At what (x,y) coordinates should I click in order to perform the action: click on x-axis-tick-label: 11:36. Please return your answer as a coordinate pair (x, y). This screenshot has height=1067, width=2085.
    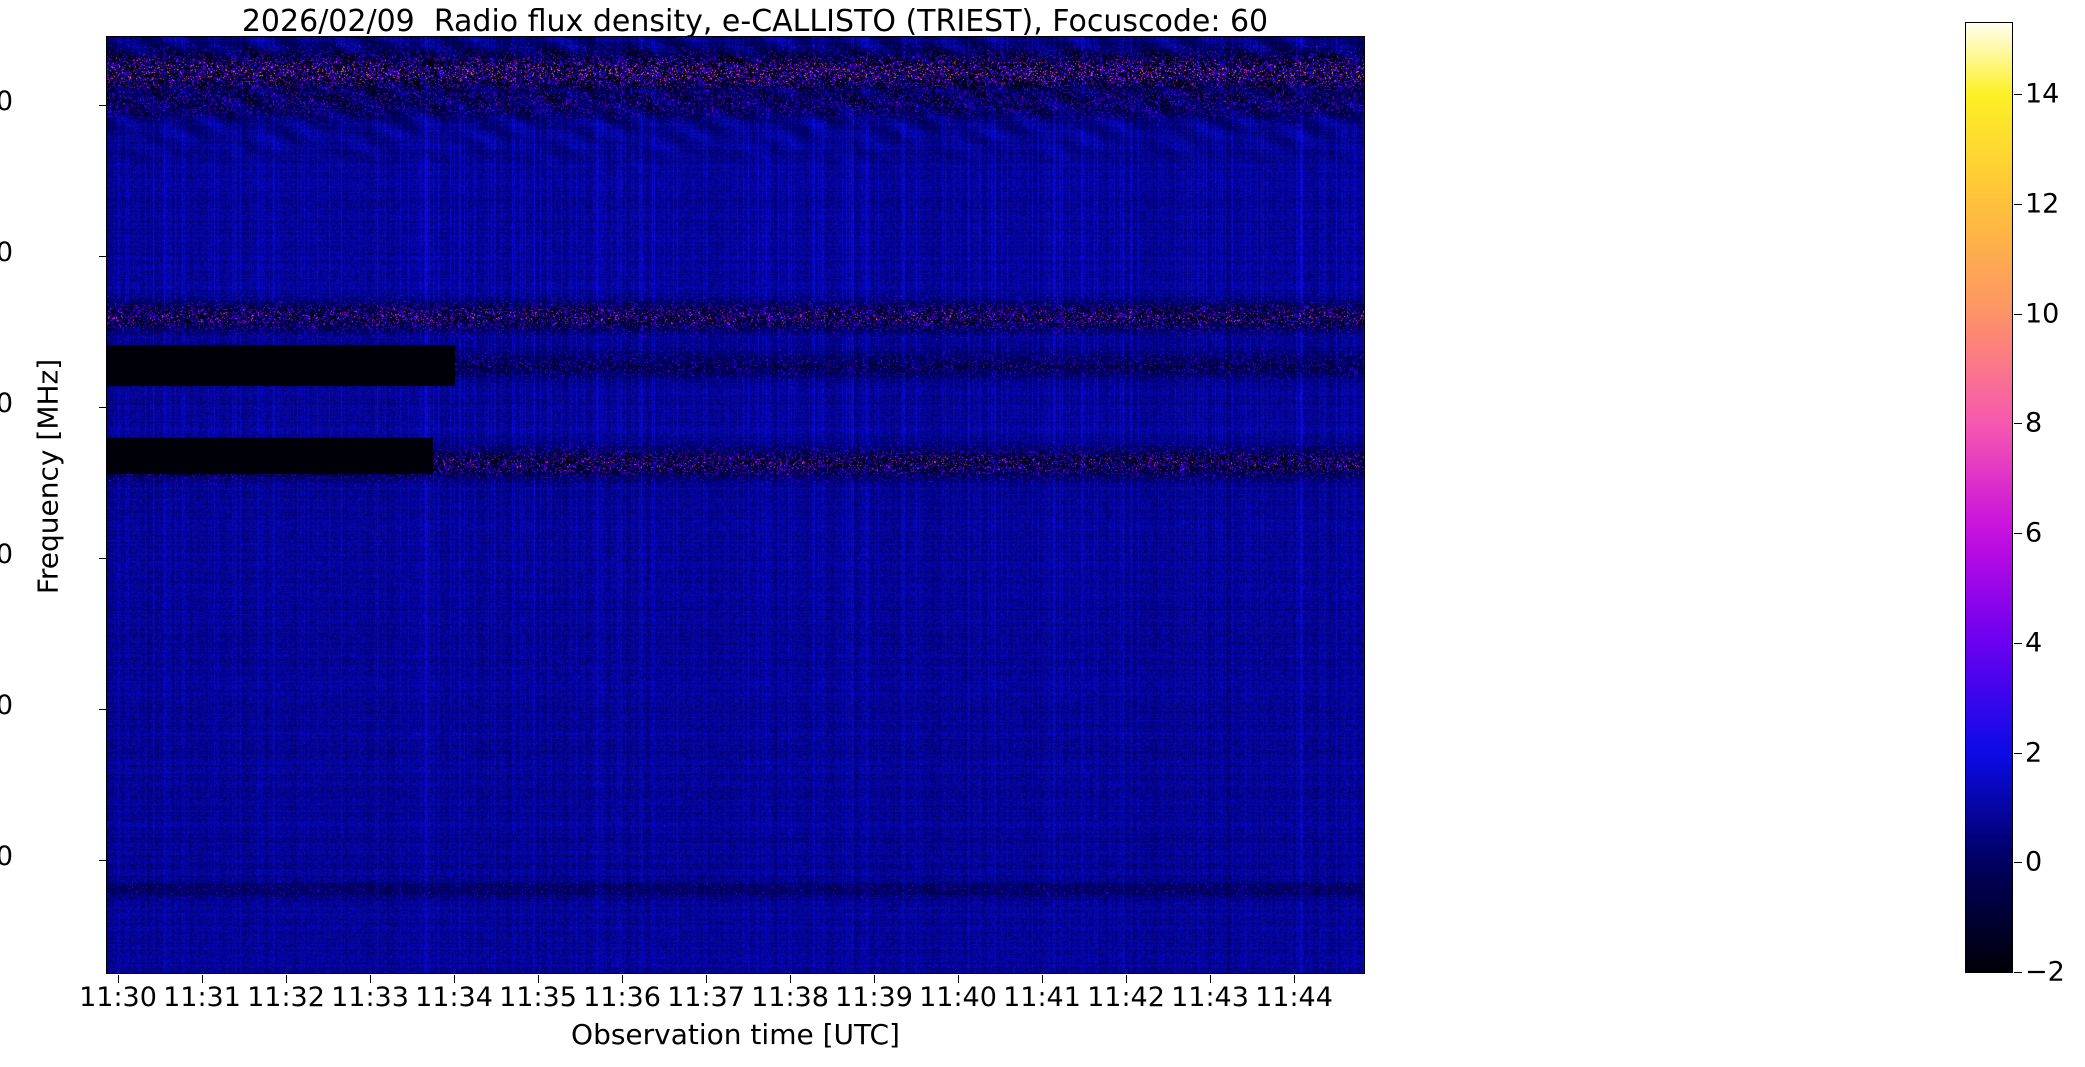
    Looking at the image, I should click on (622, 997).